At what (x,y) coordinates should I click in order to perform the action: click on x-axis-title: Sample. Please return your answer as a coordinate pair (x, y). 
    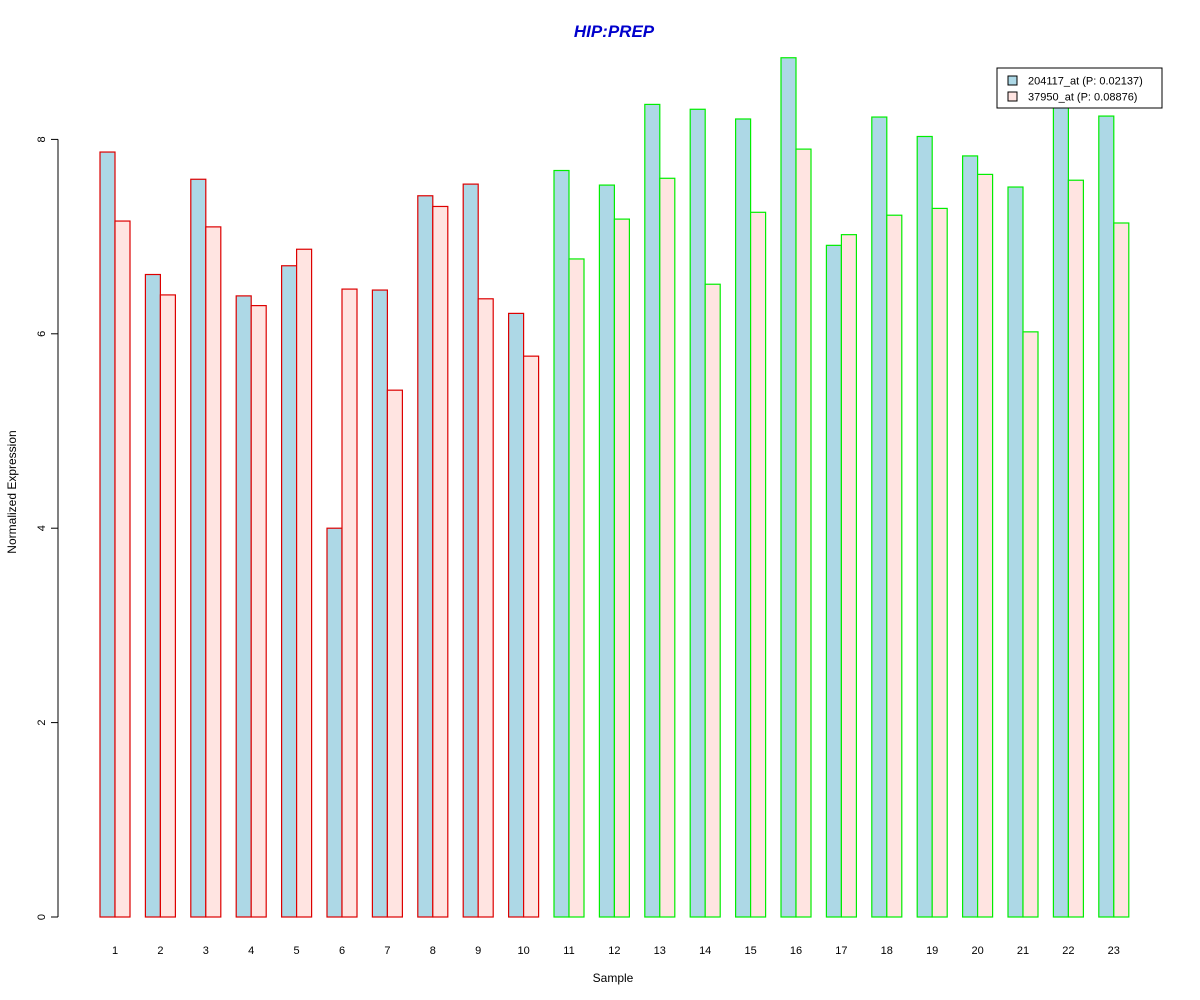
    Looking at the image, I should click on (613, 978).